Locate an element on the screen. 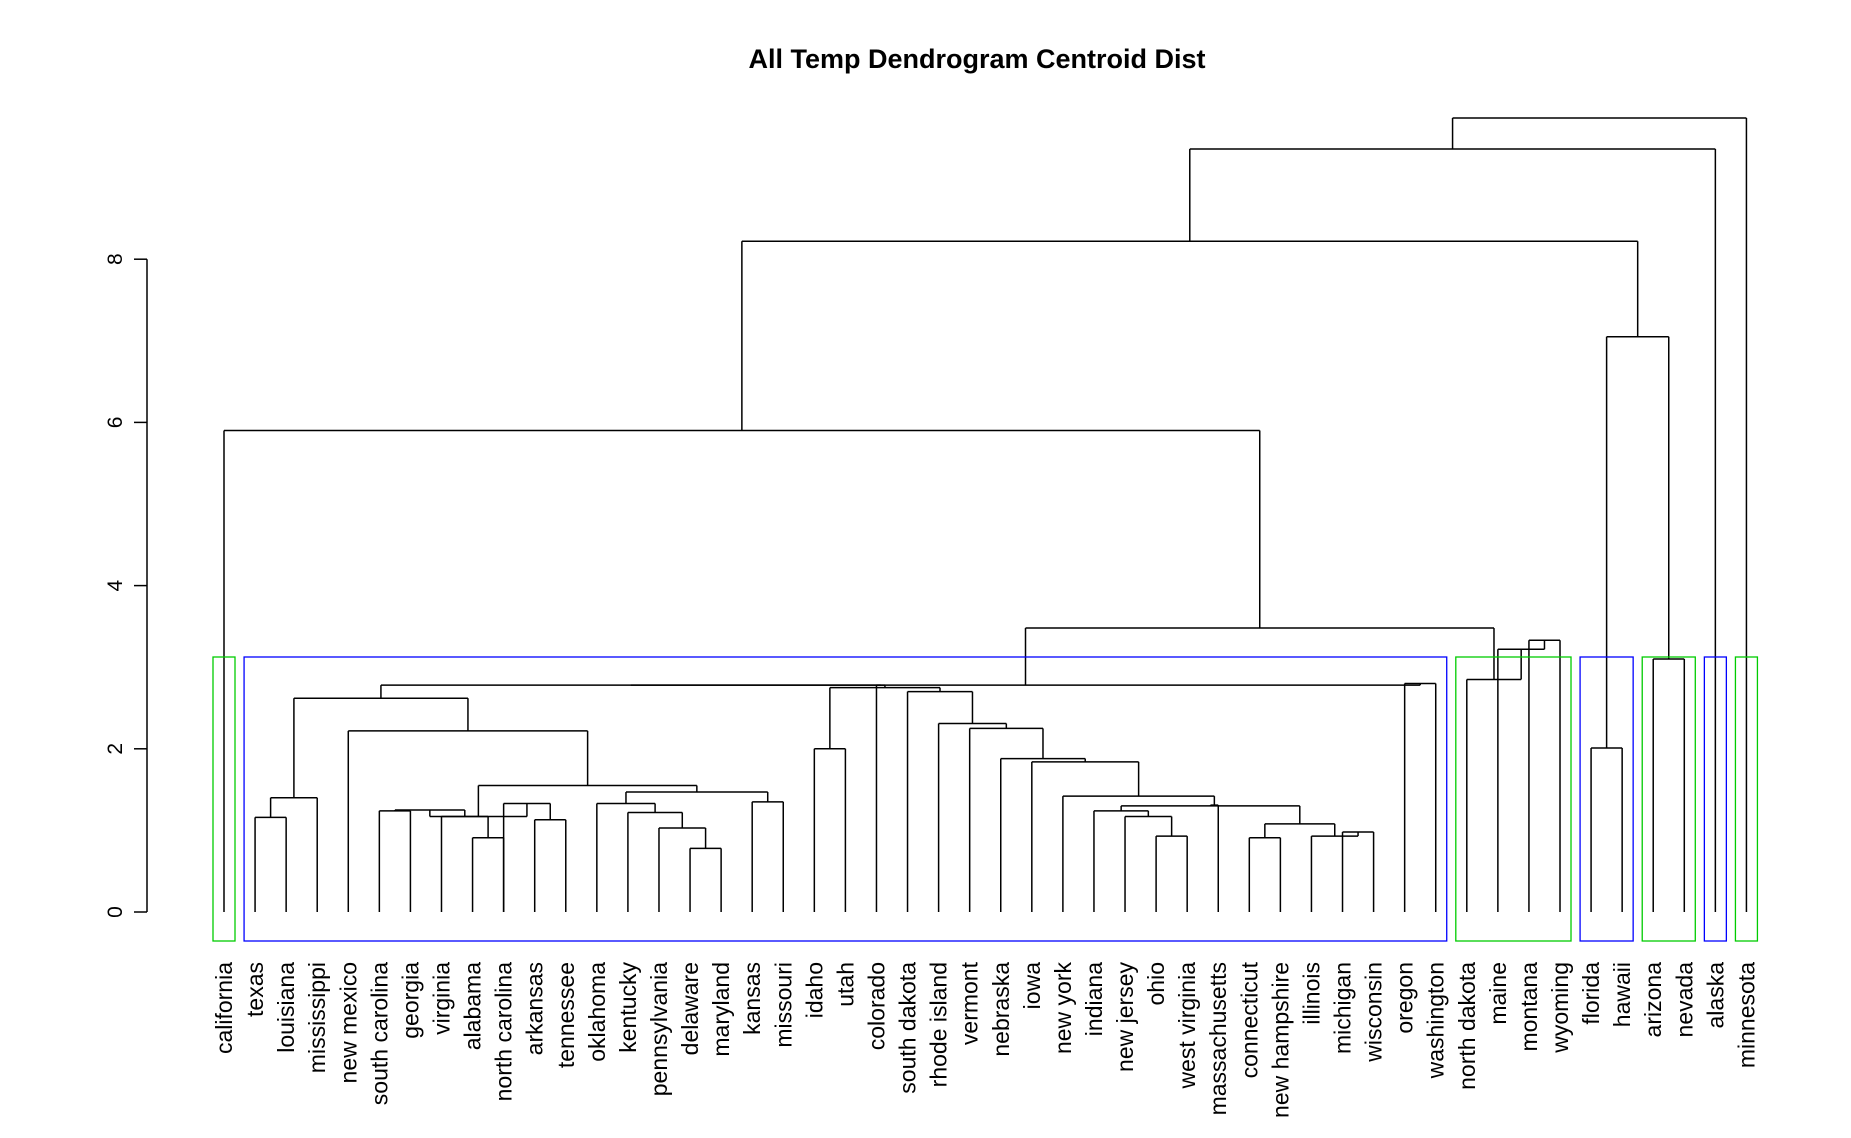 The height and width of the screenshot is (1138, 1851). leaf-label: pennsylvania is located at coordinates (659, 1029).